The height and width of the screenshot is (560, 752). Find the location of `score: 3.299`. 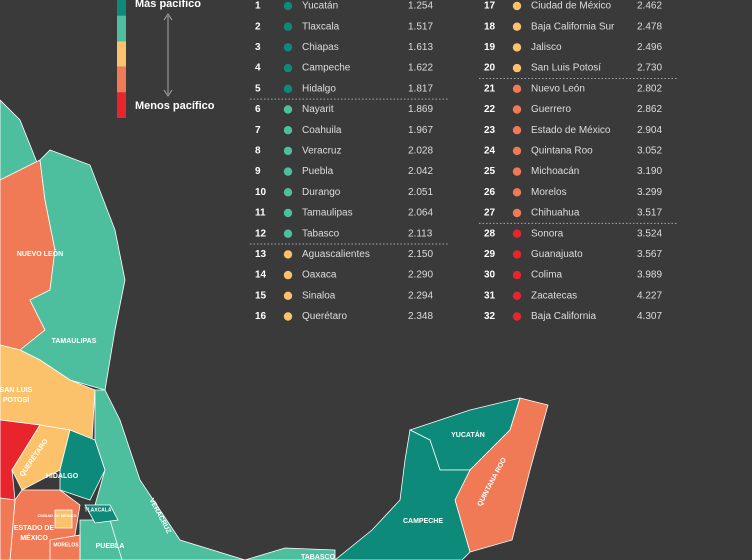

score: 3.299 is located at coordinates (649, 192).